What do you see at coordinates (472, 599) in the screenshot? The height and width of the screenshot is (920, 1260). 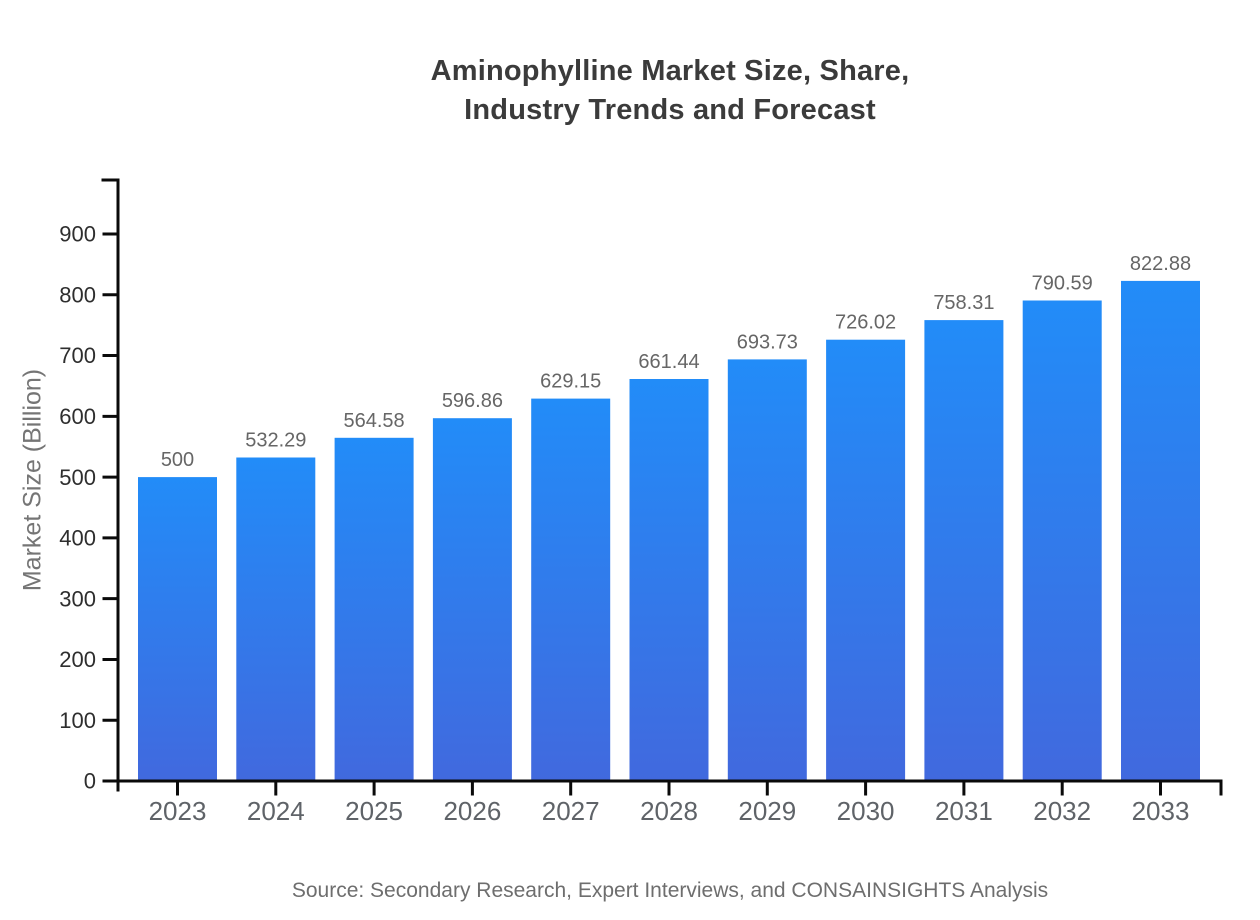 I see `bar-2026` at bounding box center [472, 599].